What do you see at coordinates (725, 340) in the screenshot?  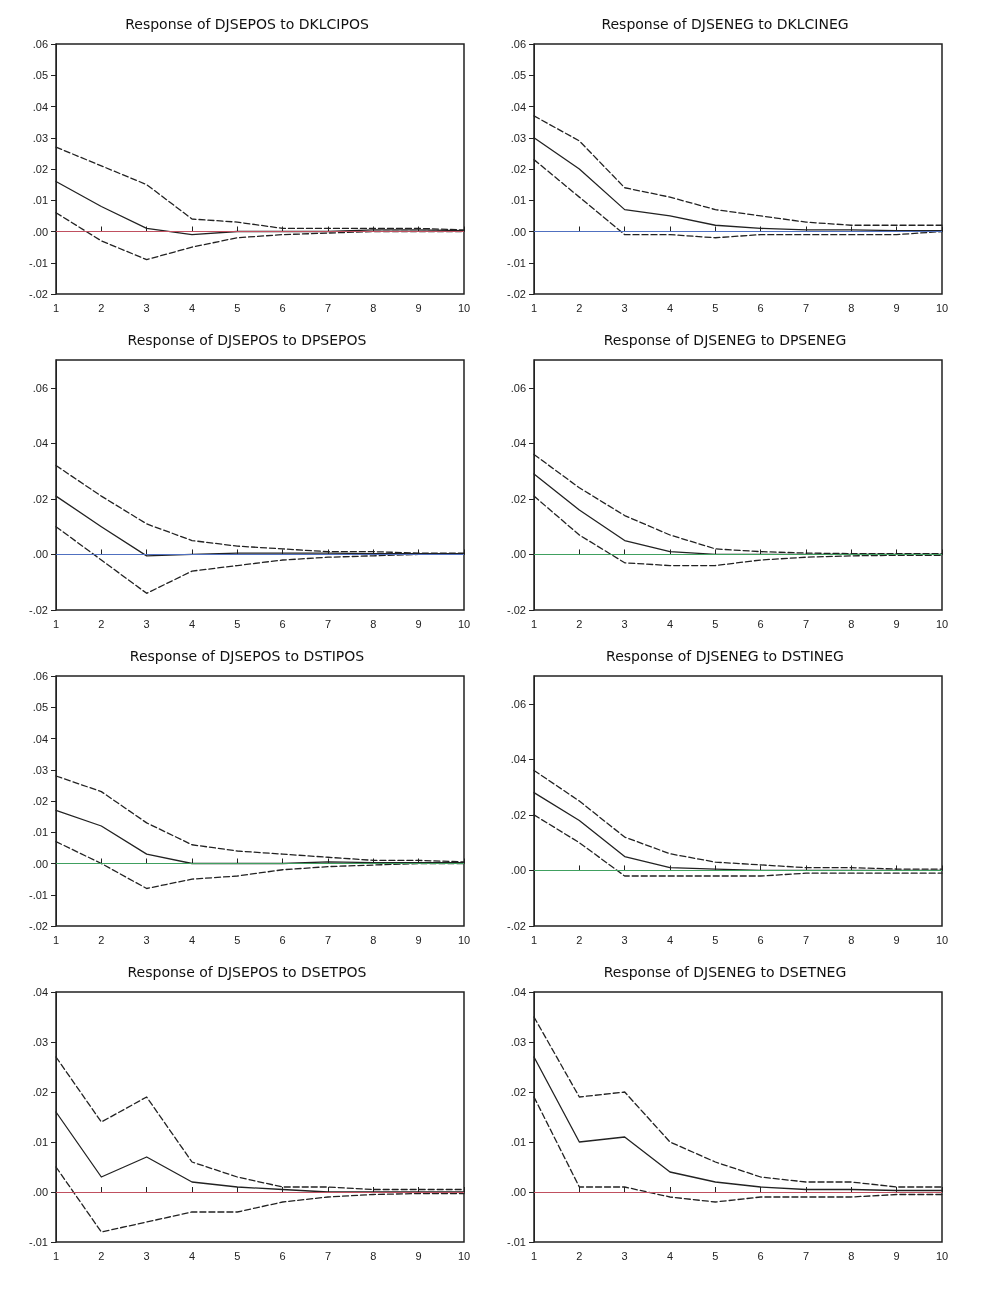 I see `chart-title: Response of DJSENEG to DPSENEG` at bounding box center [725, 340].